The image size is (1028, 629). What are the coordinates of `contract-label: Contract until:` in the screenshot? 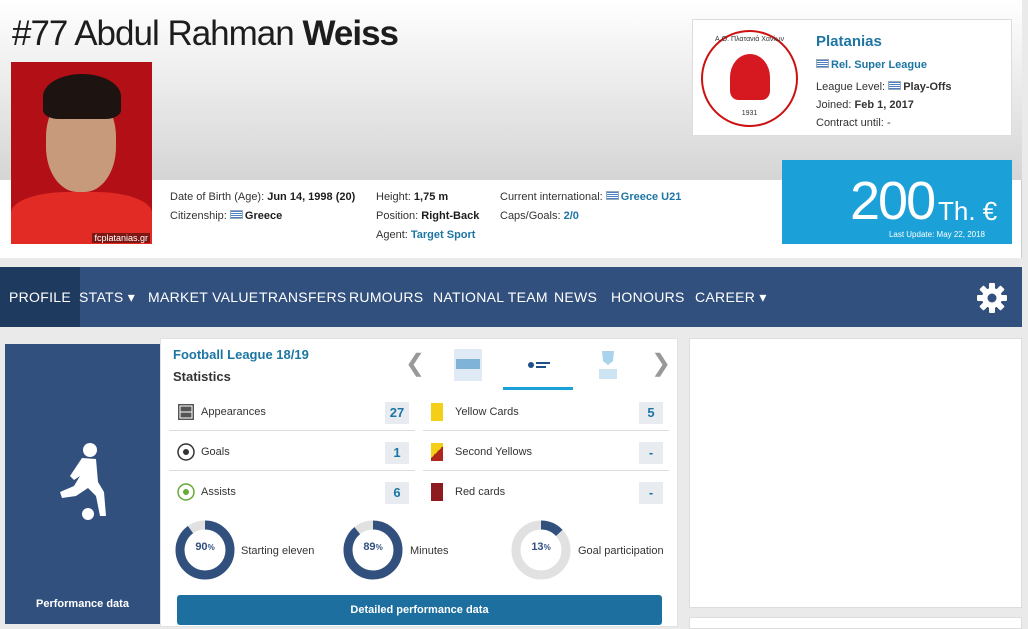 It's located at (850, 123).